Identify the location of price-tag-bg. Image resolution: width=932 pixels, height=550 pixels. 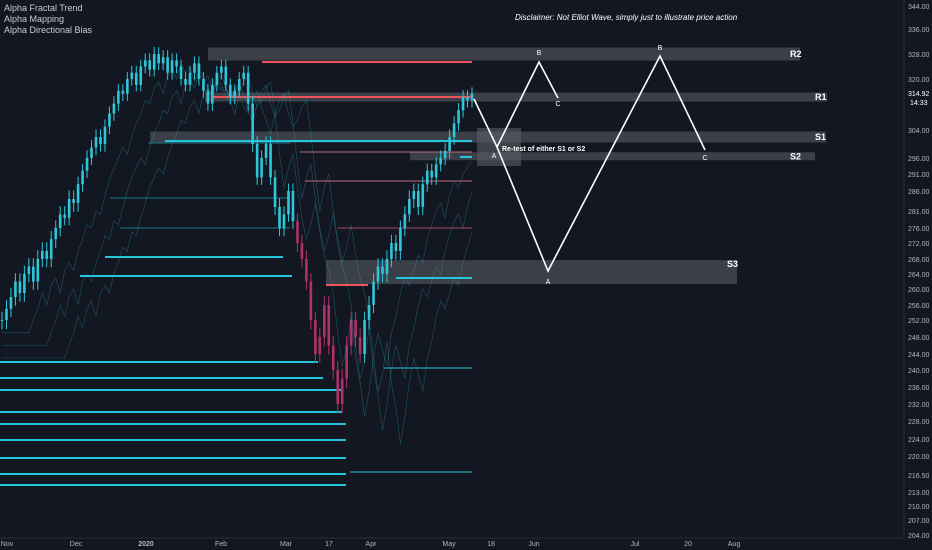
(918, 97).